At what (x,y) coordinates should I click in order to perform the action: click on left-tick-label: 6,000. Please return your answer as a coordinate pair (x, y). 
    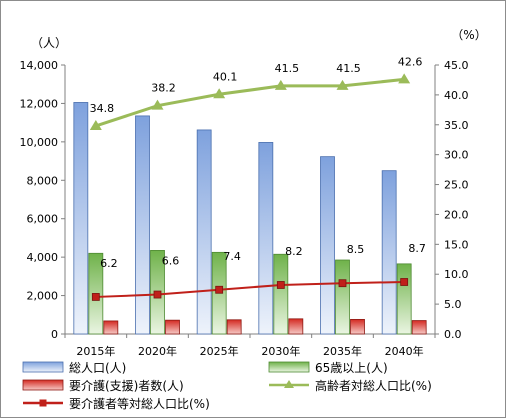
    Looking at the image, I should click on (43, 219).